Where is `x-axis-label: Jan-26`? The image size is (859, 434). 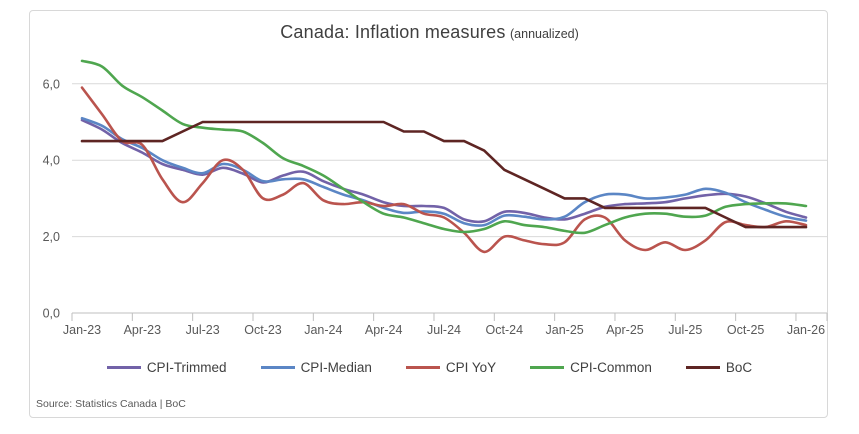 x-axis-label: Jan-26 is located at coordinates (806, 330).